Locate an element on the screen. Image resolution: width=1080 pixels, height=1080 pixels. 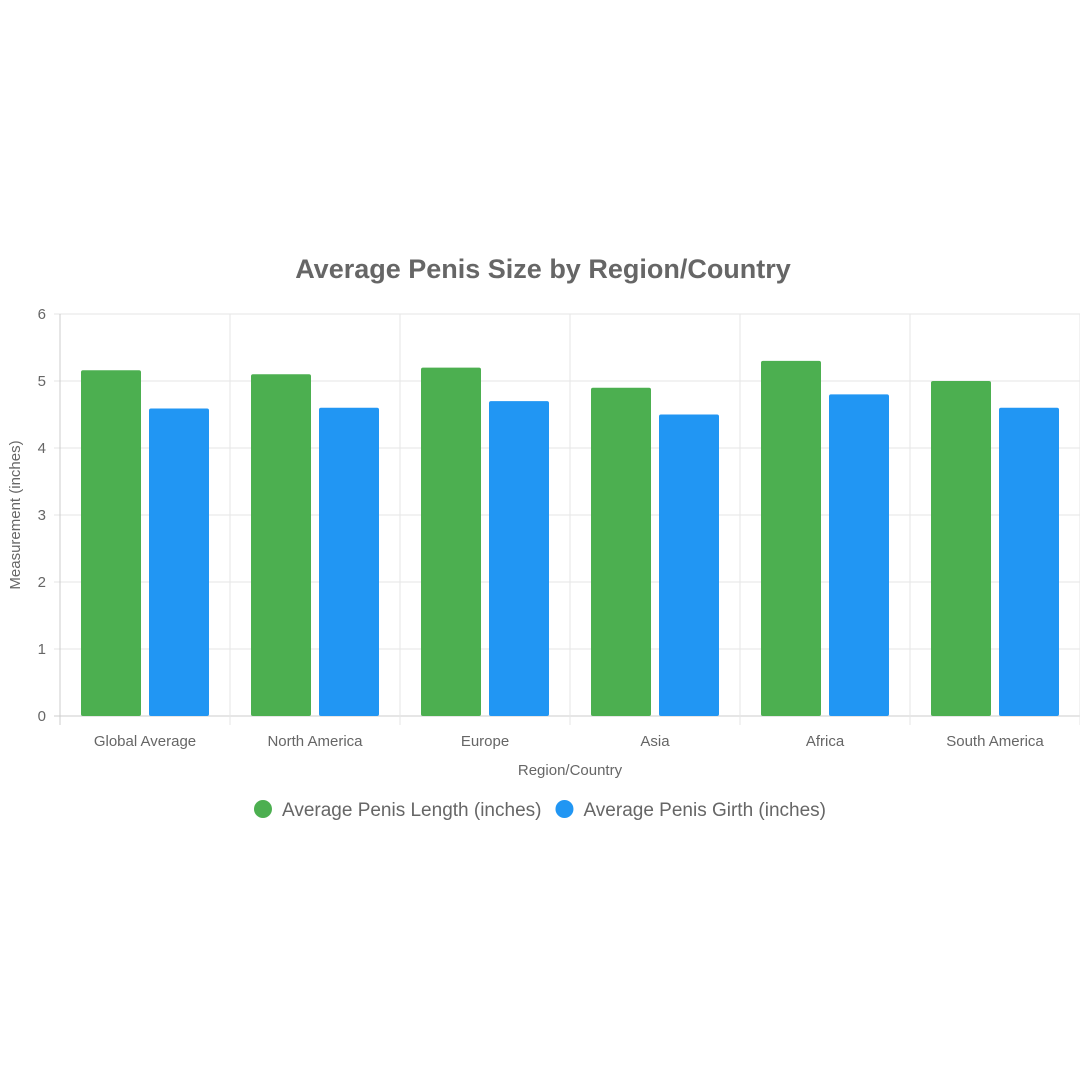
x-tick-label: South America is located at coordinates (995, 741).